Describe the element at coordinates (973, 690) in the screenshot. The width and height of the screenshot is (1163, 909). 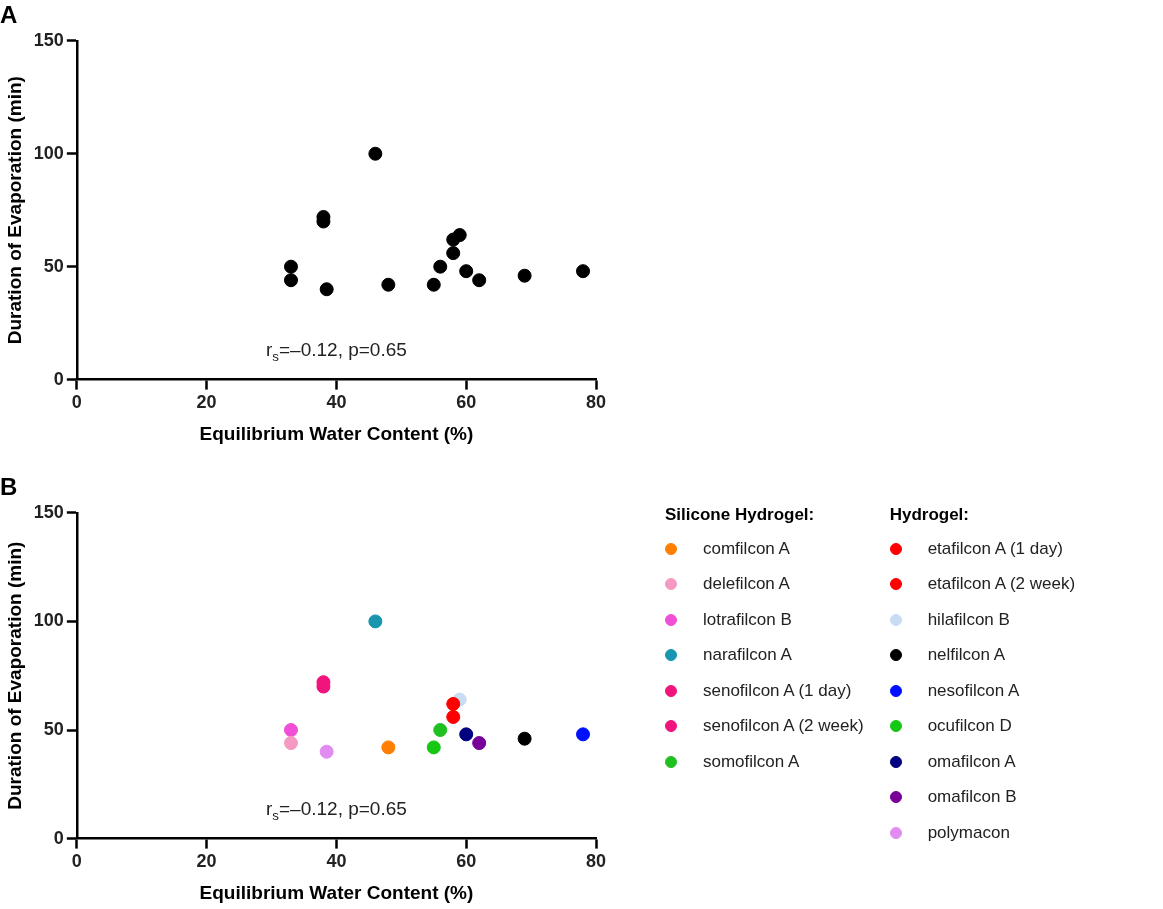
I see `legend-label: nesofilcon A` at that location.